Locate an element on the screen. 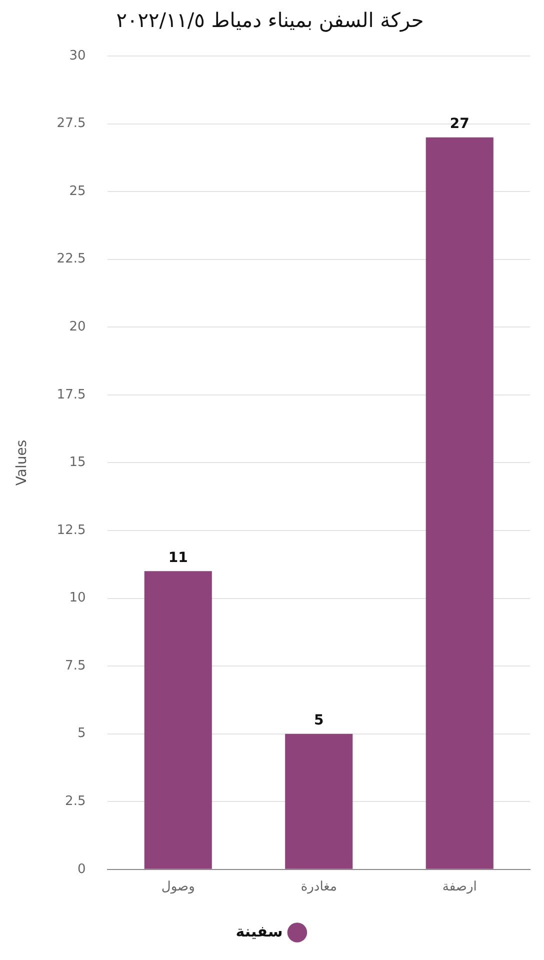 This screenshot has height=960, width=544. x-tick-label: وصول is located at coordinates (178, 887).